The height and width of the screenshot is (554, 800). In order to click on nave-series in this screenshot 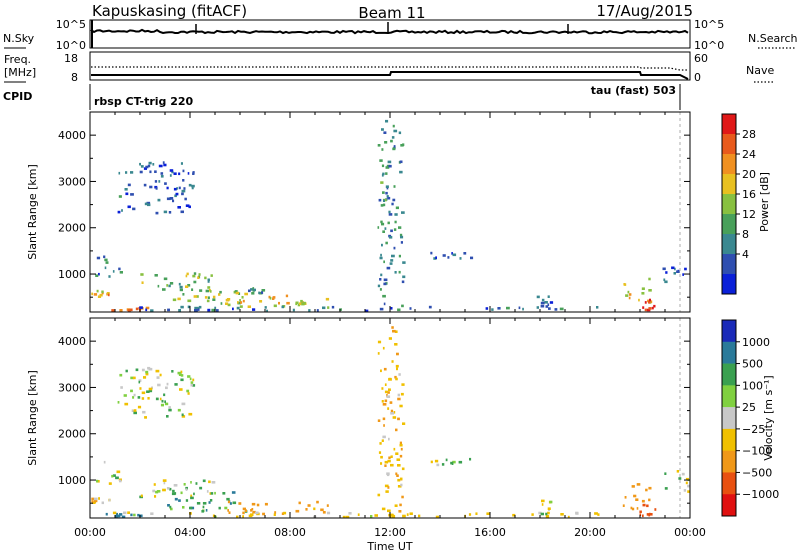, I will do `click(389, 68)`.